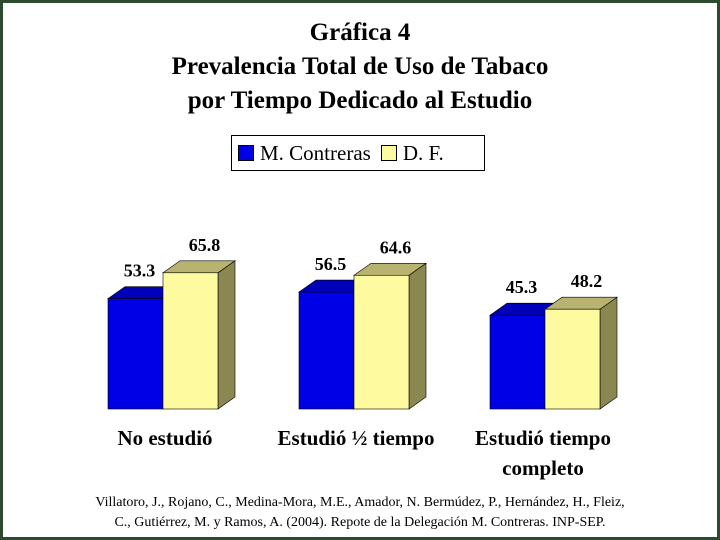 Image resolution: width=720 pixels, height=540 pixels. What do you see at coordinates (423, 152) in the screenshot?
I see `legend-label-df: D. F.` at bounding box center [423, 152].